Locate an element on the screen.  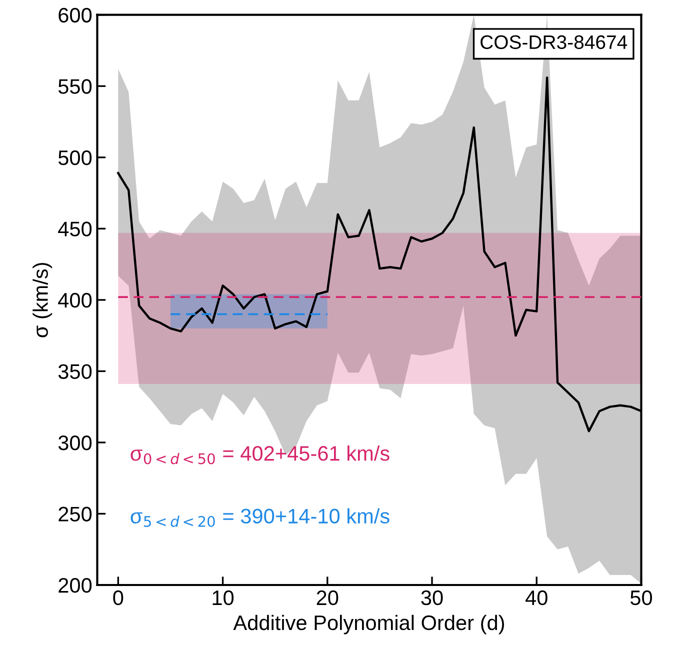
x-axis-title: Additive Polynomial Order (d) is located at coordinates (368, 624).